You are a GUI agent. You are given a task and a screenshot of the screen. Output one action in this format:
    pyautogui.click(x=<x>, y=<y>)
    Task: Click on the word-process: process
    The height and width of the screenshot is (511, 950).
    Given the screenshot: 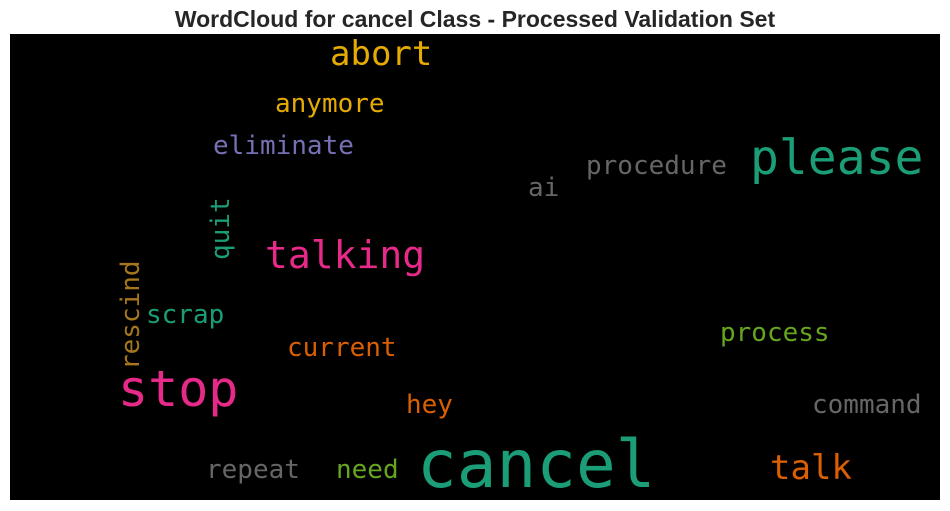 What is the action you would take?
    pyautogui.click(x=775, y=333)
    